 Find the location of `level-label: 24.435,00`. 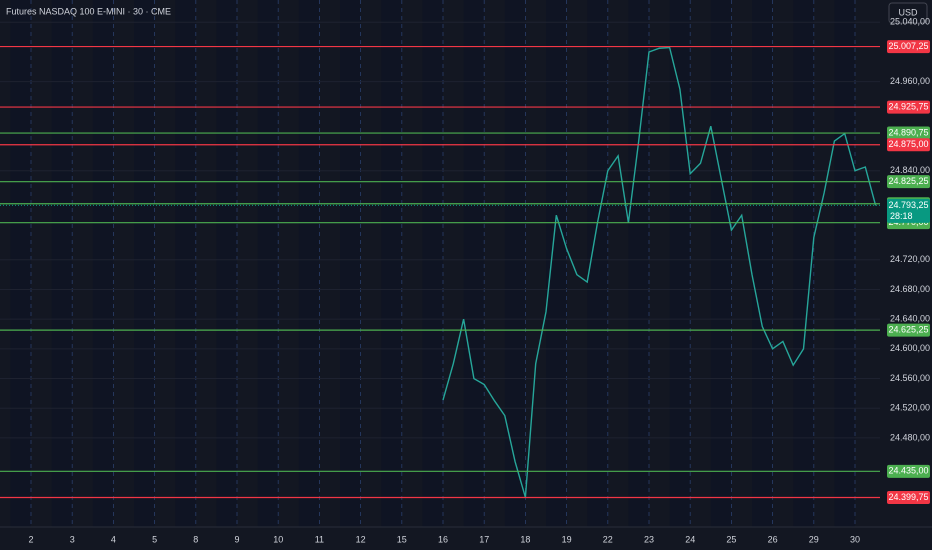

level-label: 24.435,00 is located at coordinates (908, 471).